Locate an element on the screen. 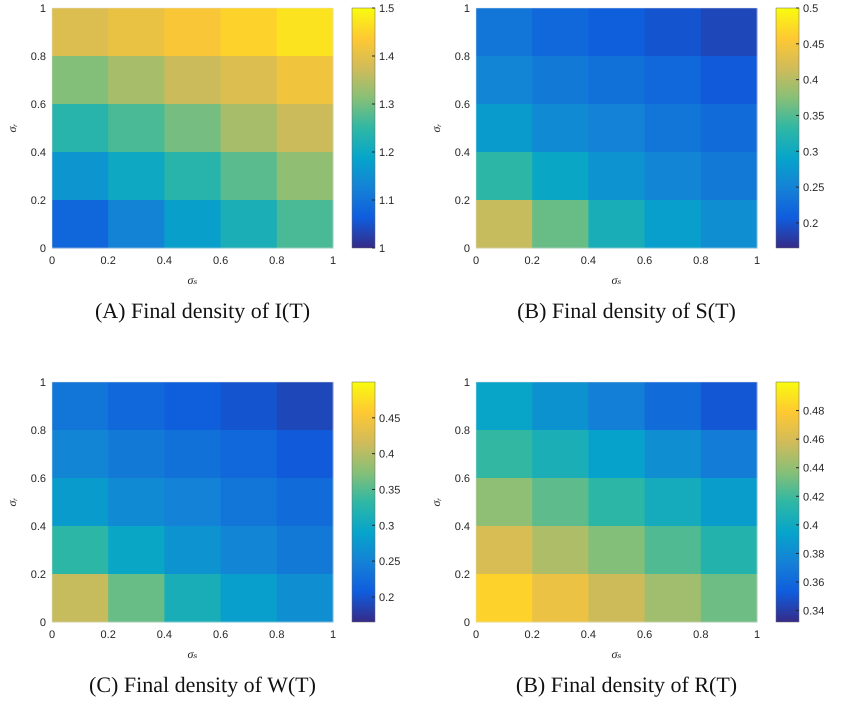 This screenshot has width=849, height=706. text: (B) Final density of R(T) is located at coordinates (627, 684).